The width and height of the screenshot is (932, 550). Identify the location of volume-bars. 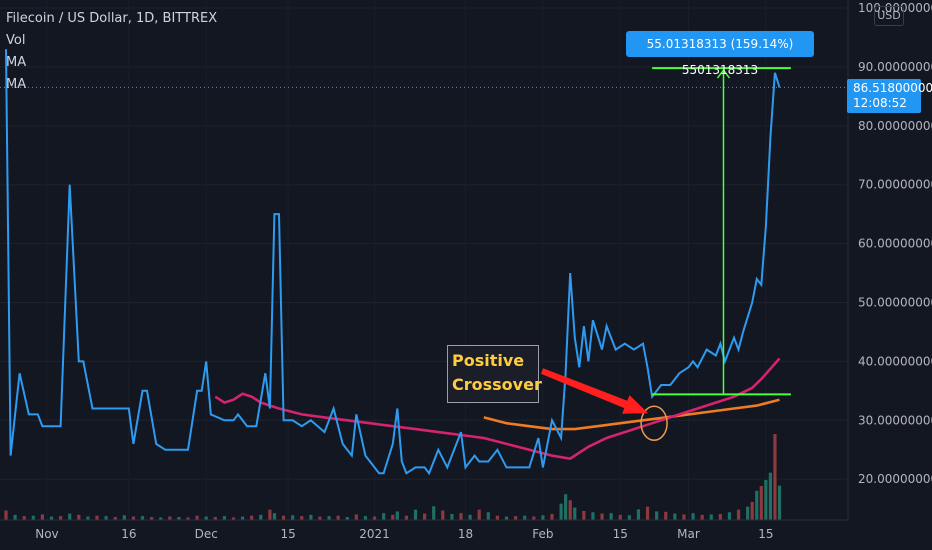
(393, 477).